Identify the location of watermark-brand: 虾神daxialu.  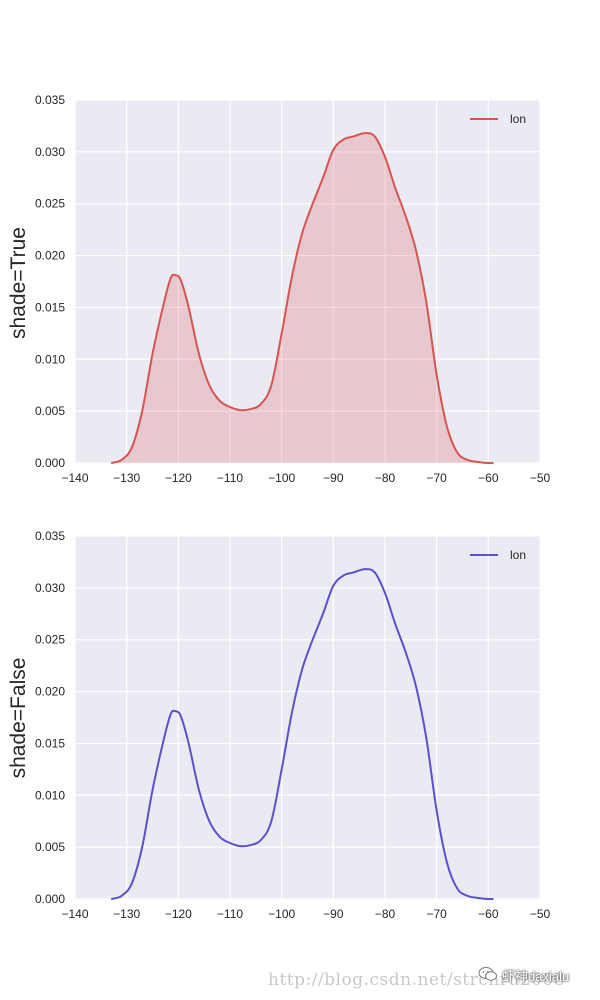
(536, 976).